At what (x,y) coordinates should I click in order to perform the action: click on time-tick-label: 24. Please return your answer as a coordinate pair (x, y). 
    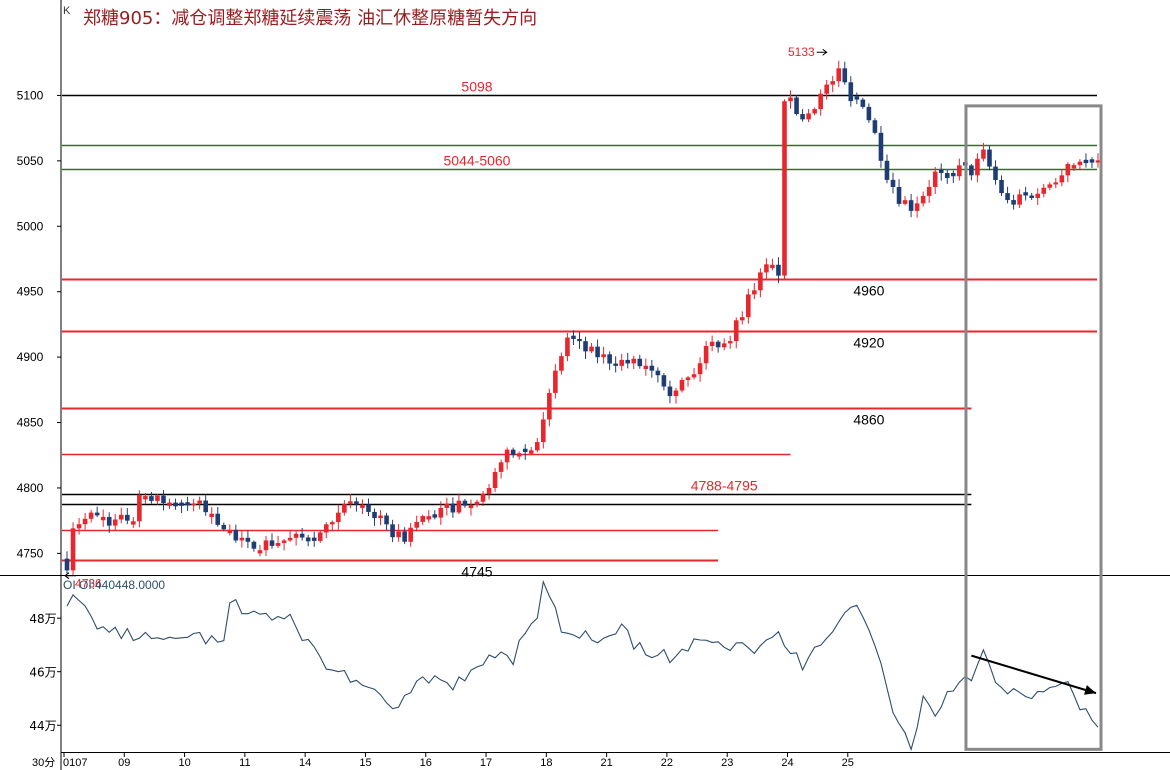
    Looking at the image, I should click on (787, 763).